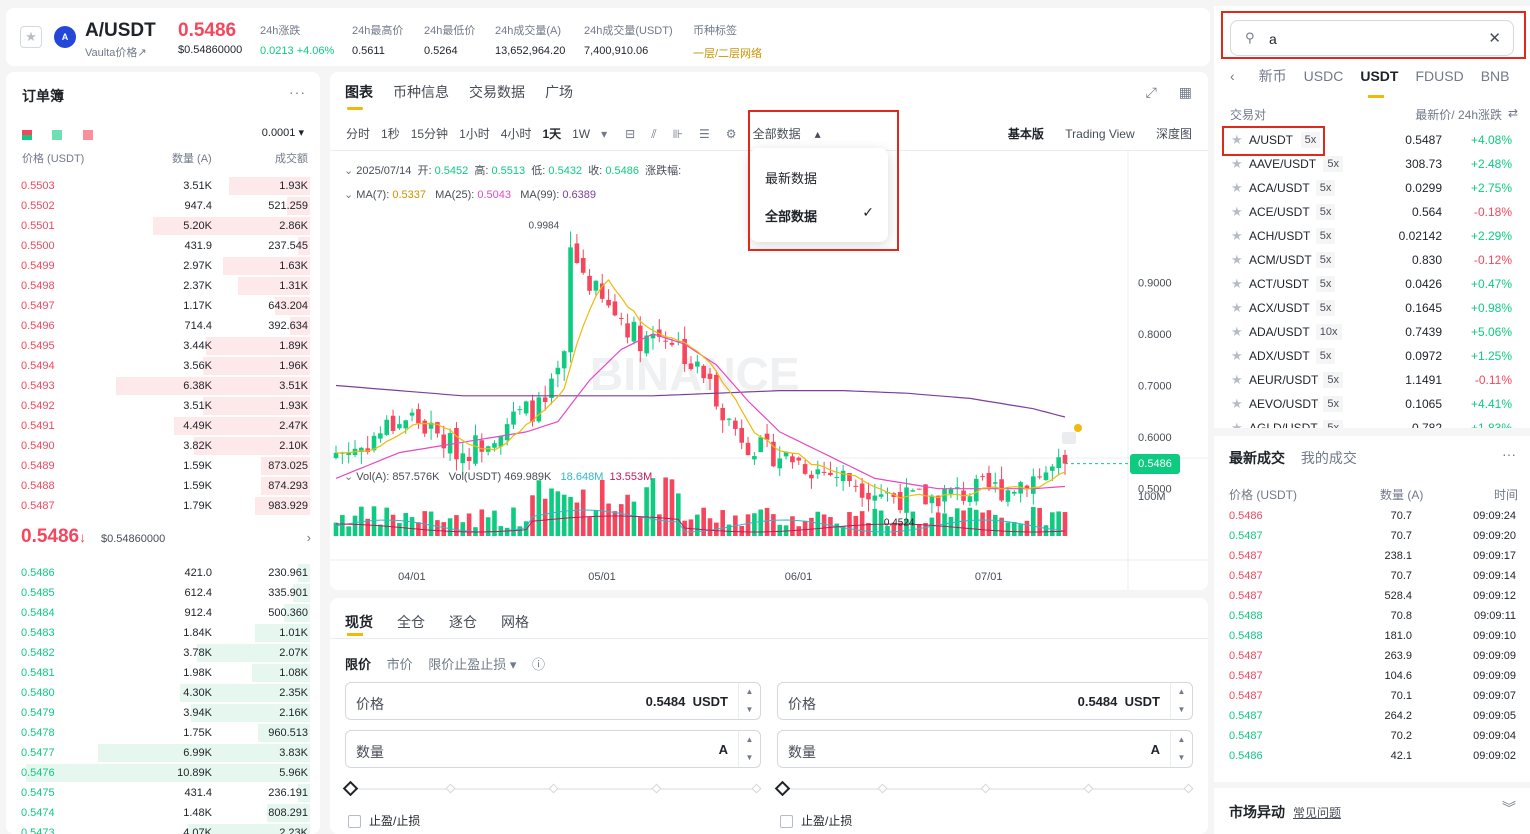  I want to click on layout-grid-icon: ▦, so click(1185, 92).